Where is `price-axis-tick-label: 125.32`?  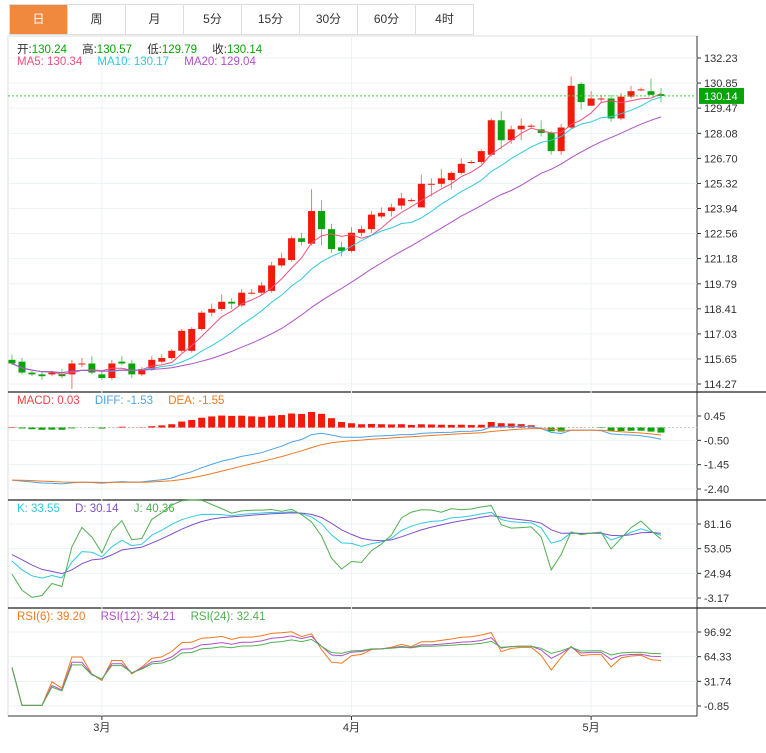
price-axis-tick-label: 125.32 is located at coordinates (721, 184).